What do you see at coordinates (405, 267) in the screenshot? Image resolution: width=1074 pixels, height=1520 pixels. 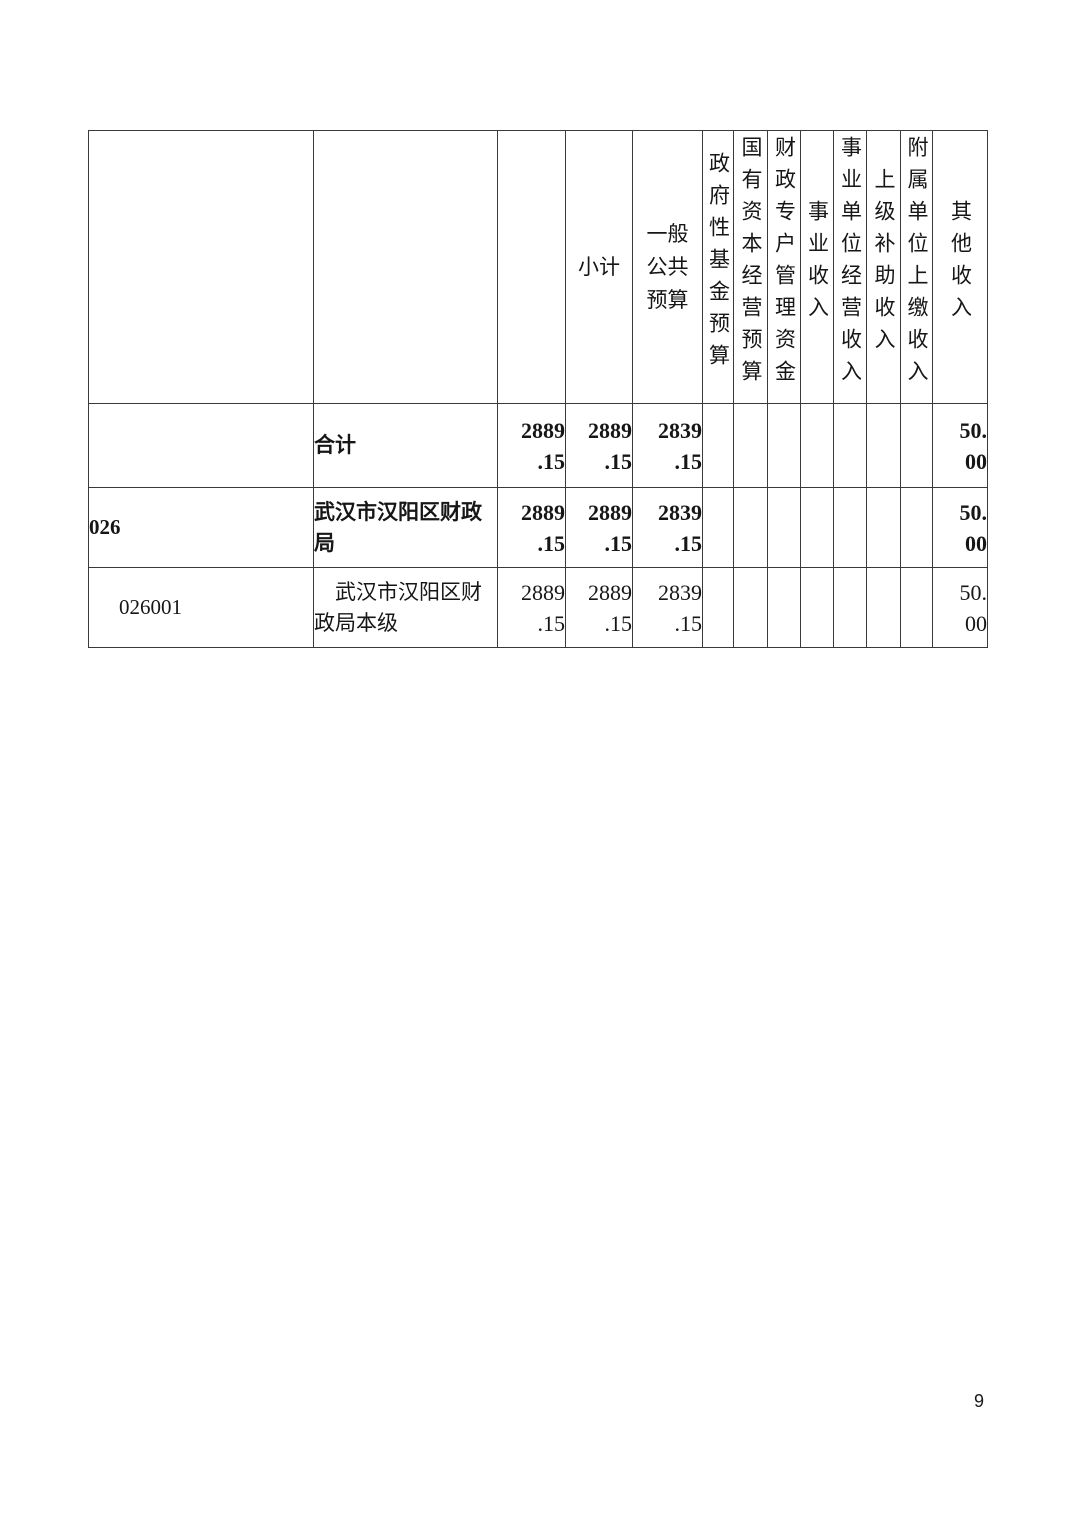 I see `col-header-name` at bounding box center [405, 267].